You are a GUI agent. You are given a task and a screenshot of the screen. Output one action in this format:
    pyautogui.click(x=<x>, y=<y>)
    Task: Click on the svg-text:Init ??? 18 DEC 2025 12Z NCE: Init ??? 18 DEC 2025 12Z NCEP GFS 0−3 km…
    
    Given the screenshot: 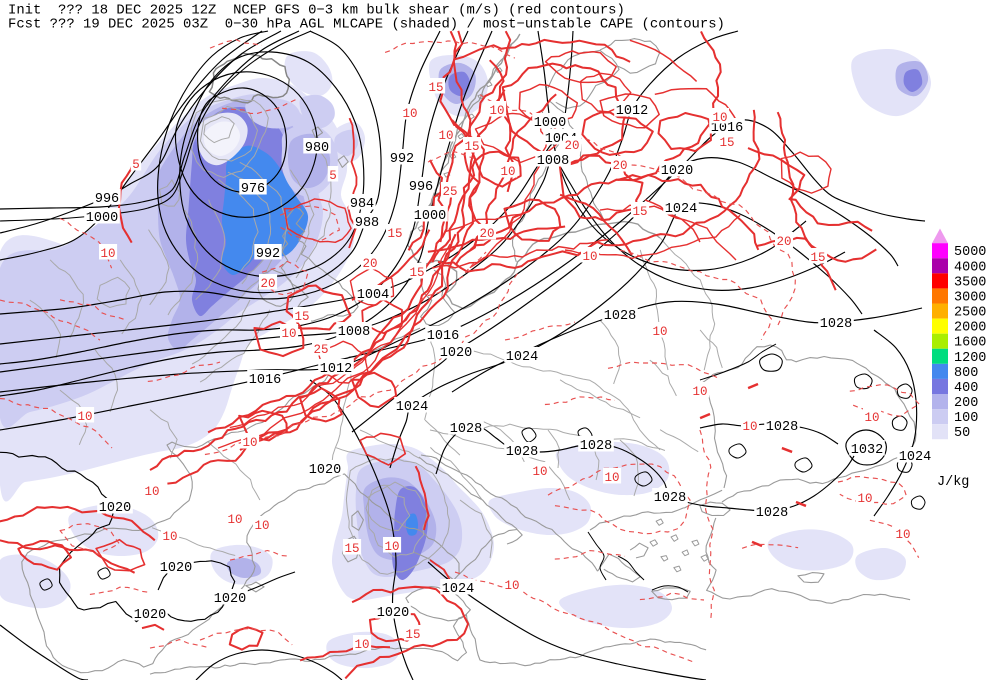 What is the action you would take?
    pyautogui.click(x=316, y=11)
    